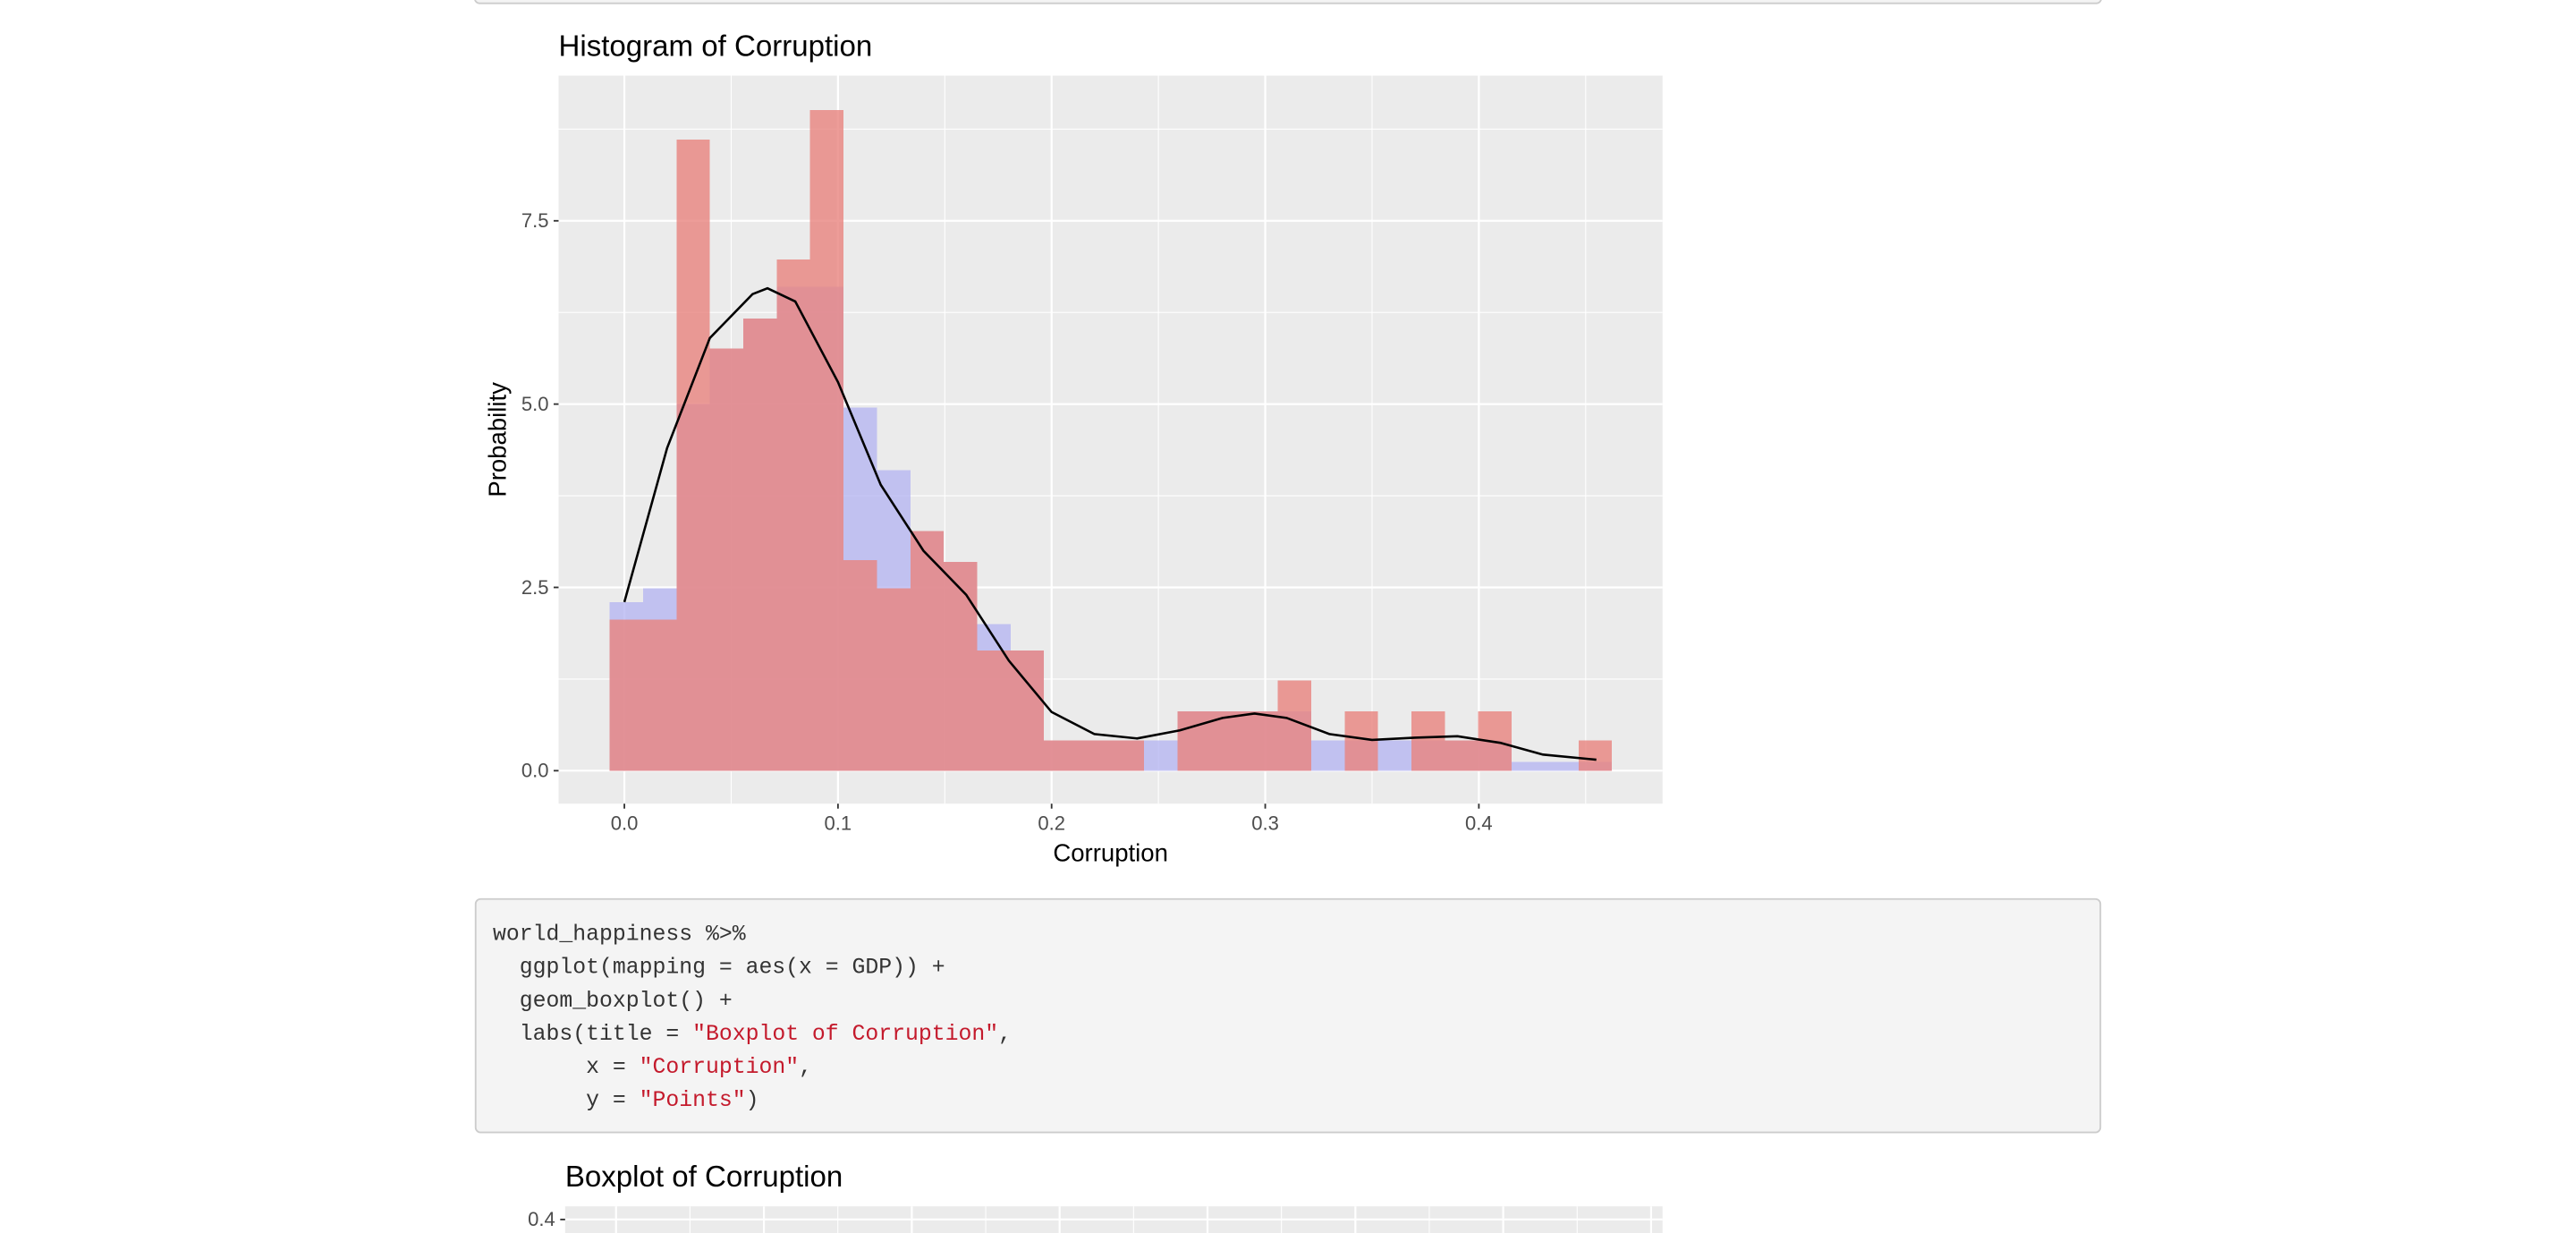 This screenshot has height=1233, width=2576. I want to click on x-tick-label: 0.1, so click(838, 823).